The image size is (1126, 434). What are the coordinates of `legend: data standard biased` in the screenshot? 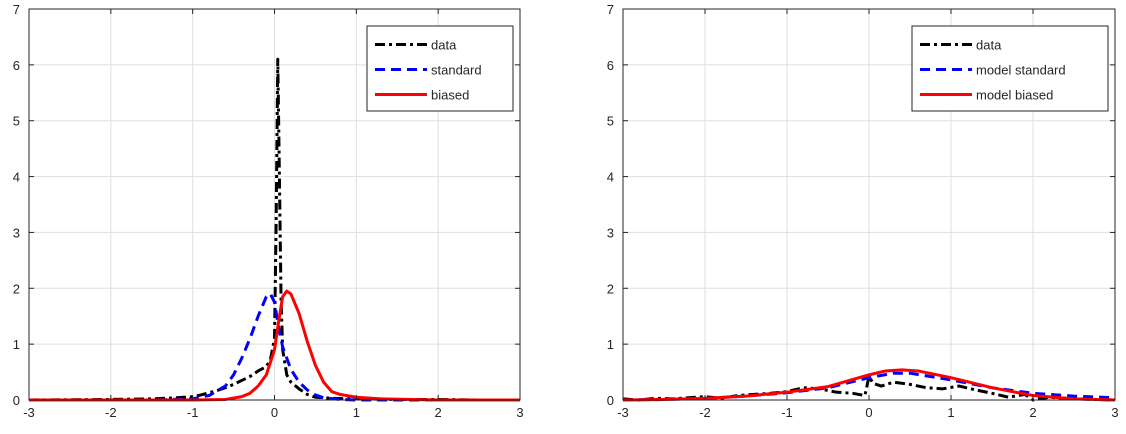 It's located at (440, 68).